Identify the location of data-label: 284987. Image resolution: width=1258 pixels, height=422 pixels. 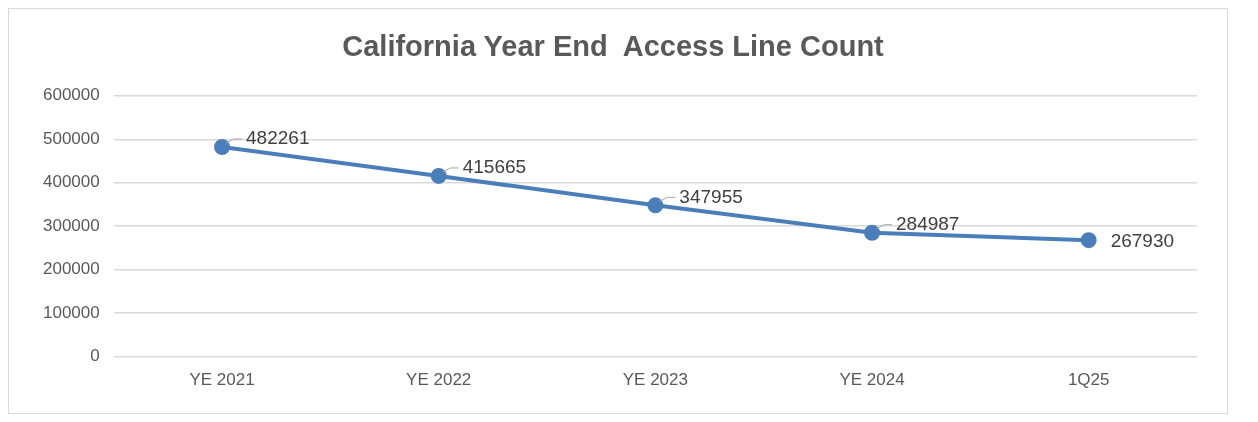
(928, 223).